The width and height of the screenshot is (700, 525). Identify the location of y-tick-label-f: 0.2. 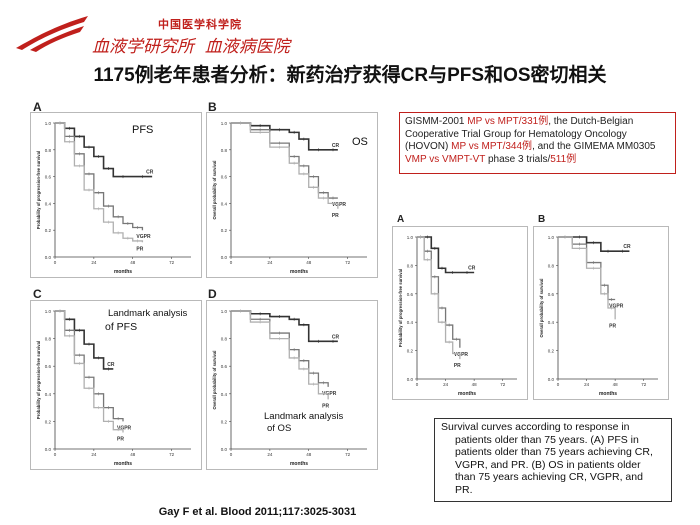
(551, 351).